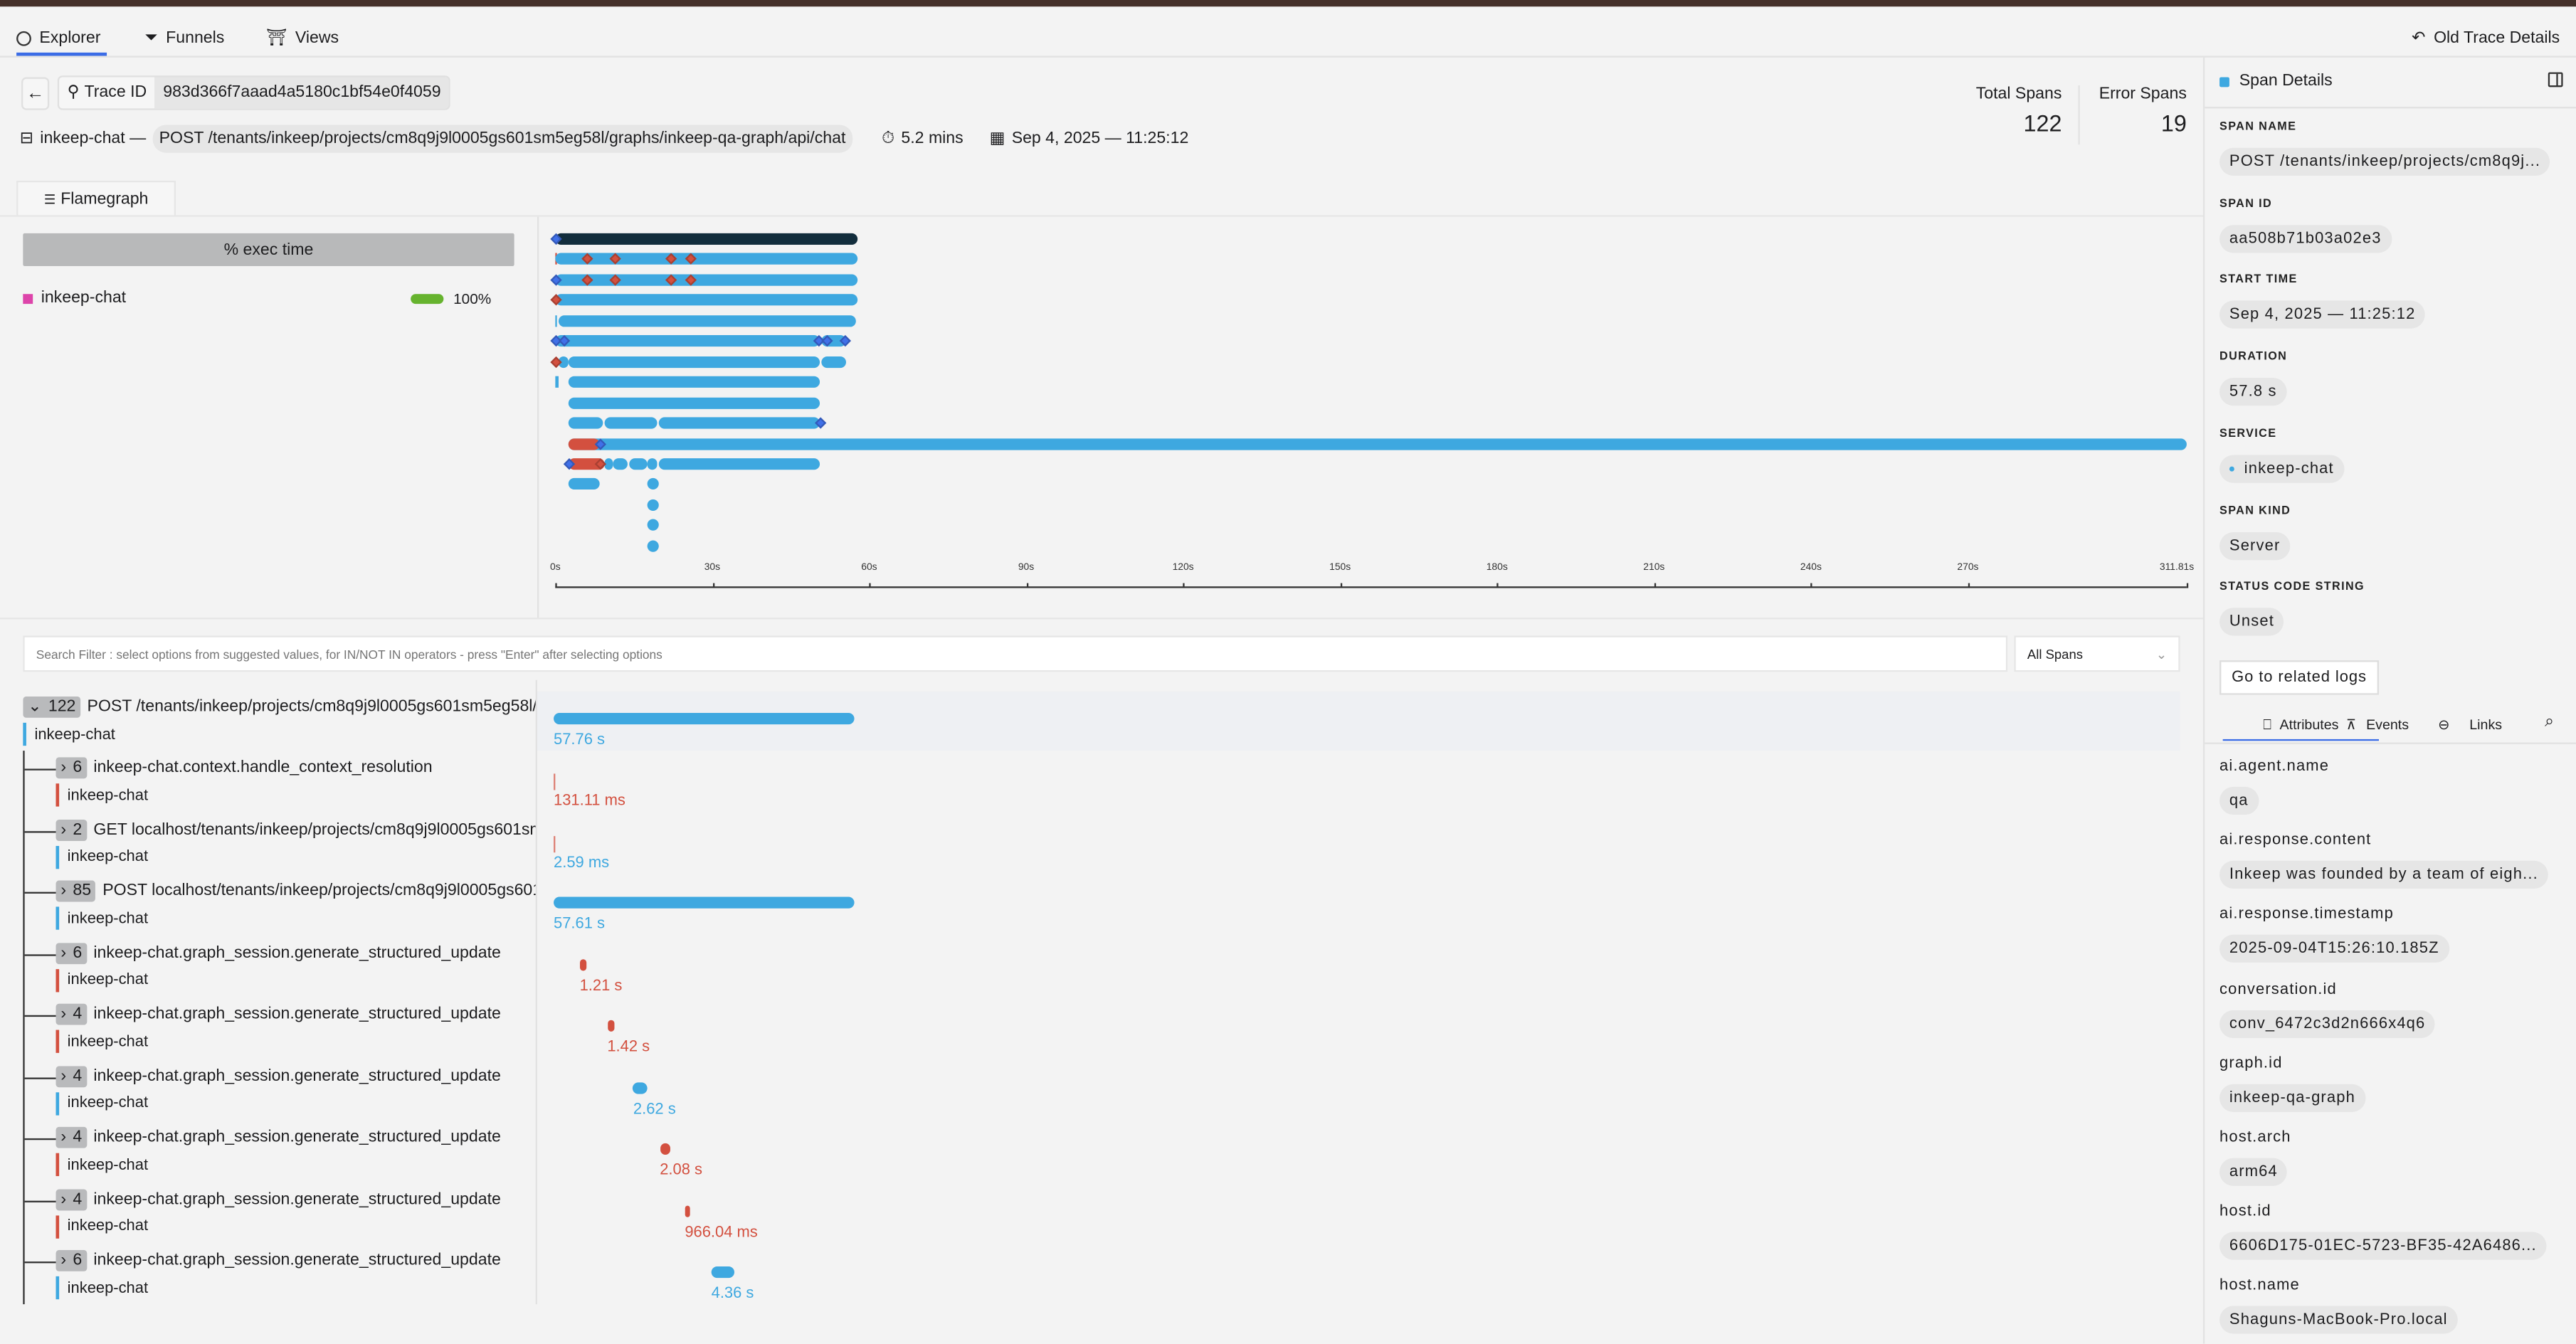 The image size is (2576, 1344). Describe the element at coordinates (302, 93) in the screenshot. I see `trace-id-value: 983d366f7aaad4a5180c1bf54e0f4059` at that location.